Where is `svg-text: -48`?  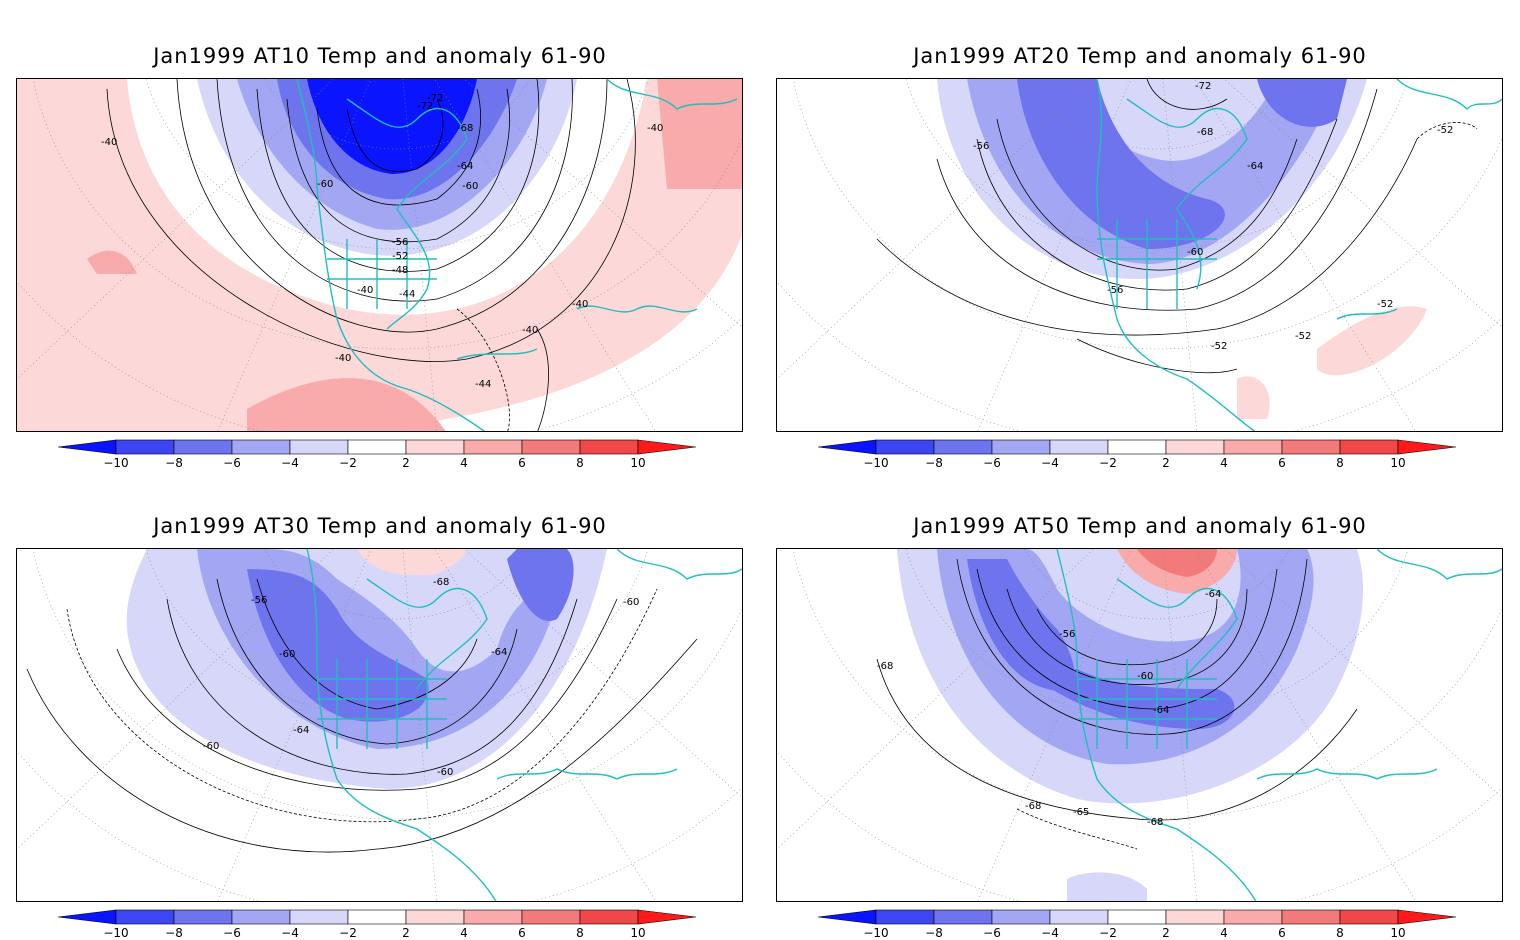
svg-text: -48 is located at coordinates (400, 270).